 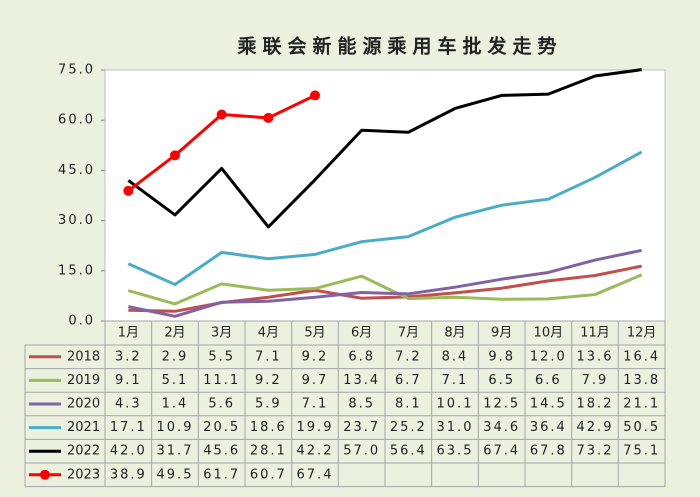 I want to click on x-tick-label: 5月, so click(x=314, y=333).